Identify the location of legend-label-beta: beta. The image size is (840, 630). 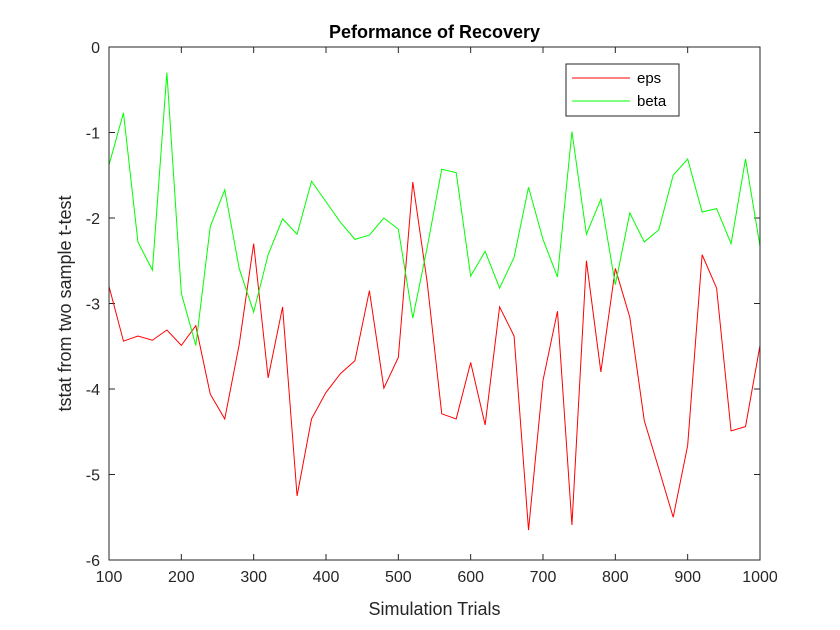
(652, 101).